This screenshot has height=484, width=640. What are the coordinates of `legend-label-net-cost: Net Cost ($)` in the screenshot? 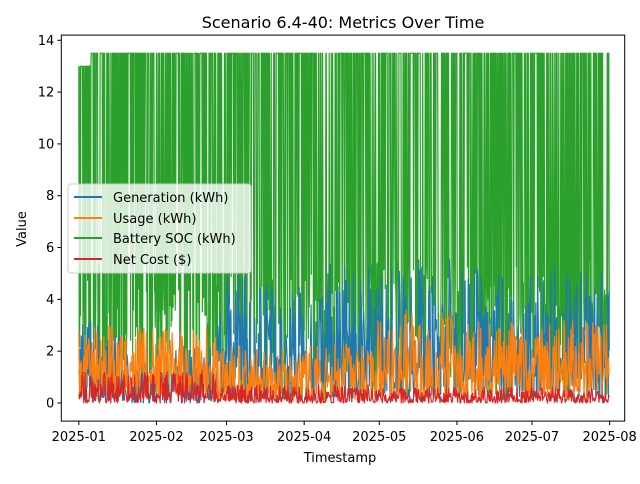 It's located at (152, 260).